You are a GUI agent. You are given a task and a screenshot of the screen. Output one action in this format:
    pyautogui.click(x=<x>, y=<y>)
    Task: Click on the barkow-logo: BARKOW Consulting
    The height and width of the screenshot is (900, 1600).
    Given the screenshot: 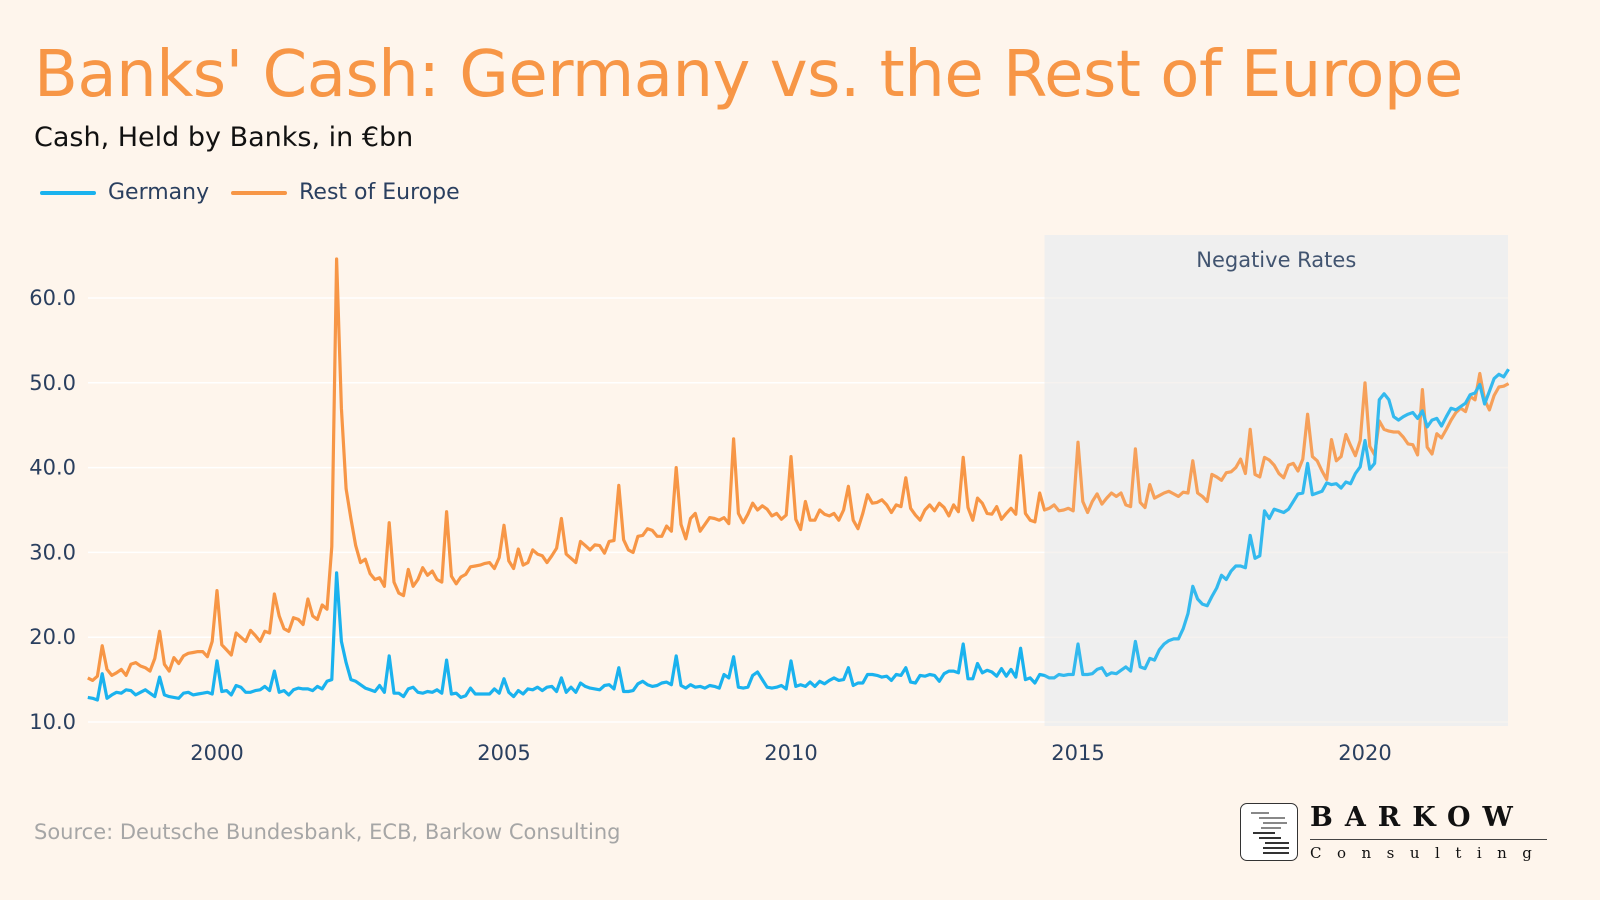 What is the action you would take?
    pyautogui.click(x=1394, y=832)
    